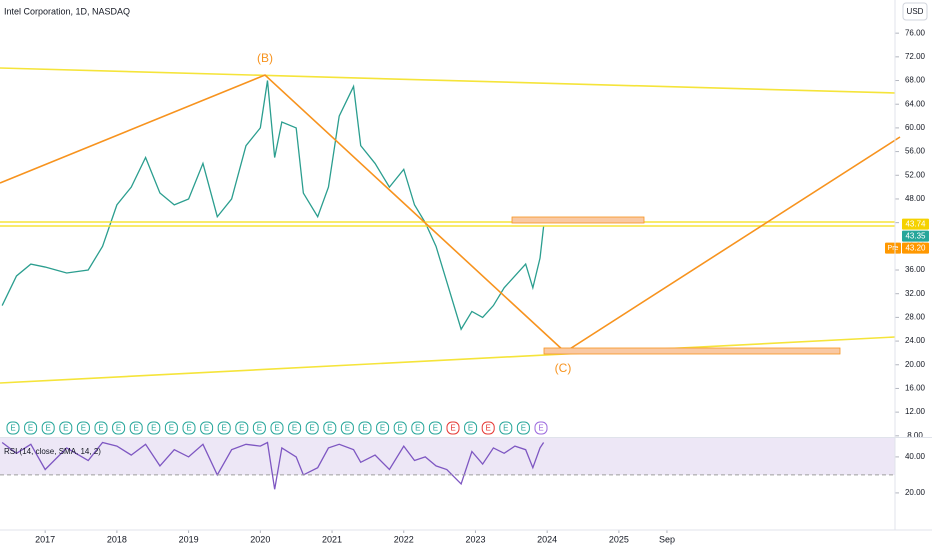  I want to click on y-tick-label: 20.00, so click(915, 364).